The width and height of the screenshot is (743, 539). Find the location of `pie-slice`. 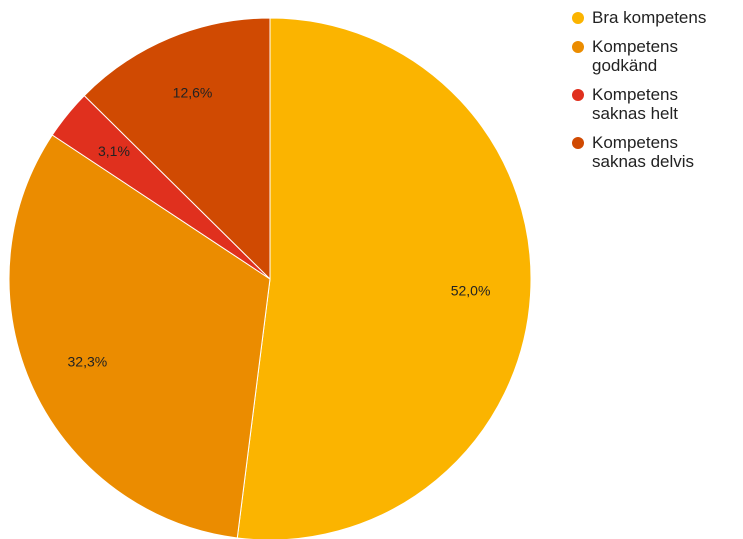

pie-slice is located at coordinates (177, 149).